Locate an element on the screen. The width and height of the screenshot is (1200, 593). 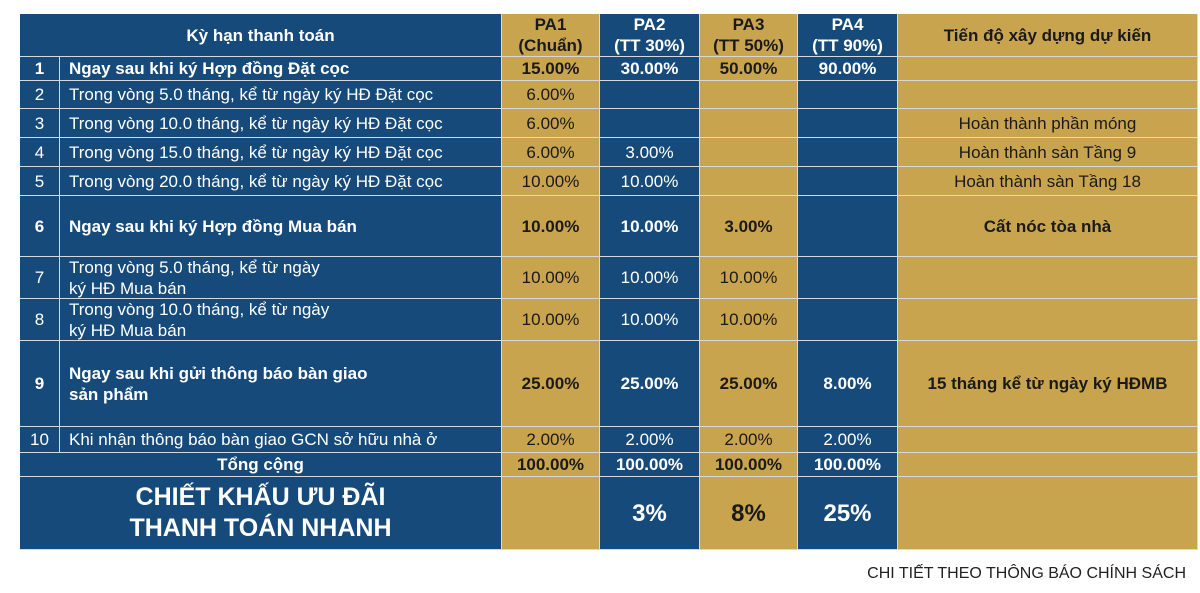
table-cell: 8.00% is located at coordinates (848, 384).